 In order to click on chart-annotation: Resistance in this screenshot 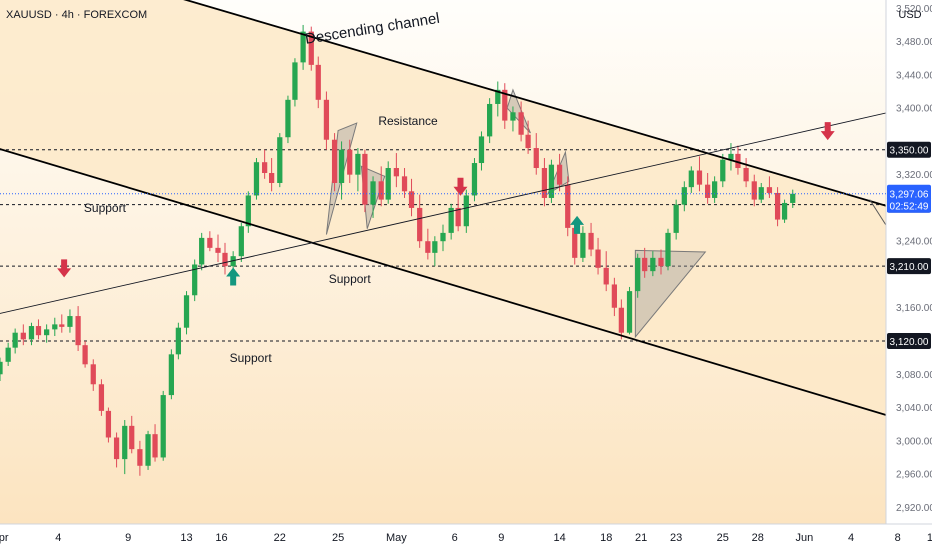, I will do `click(408, 121)`.